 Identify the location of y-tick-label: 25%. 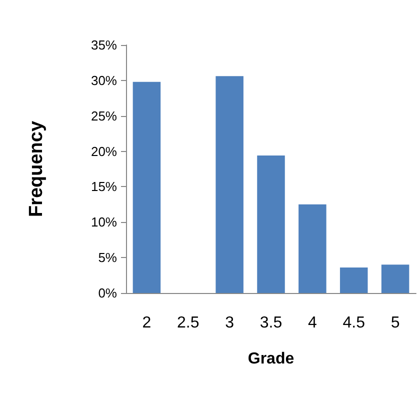
(104, 116).